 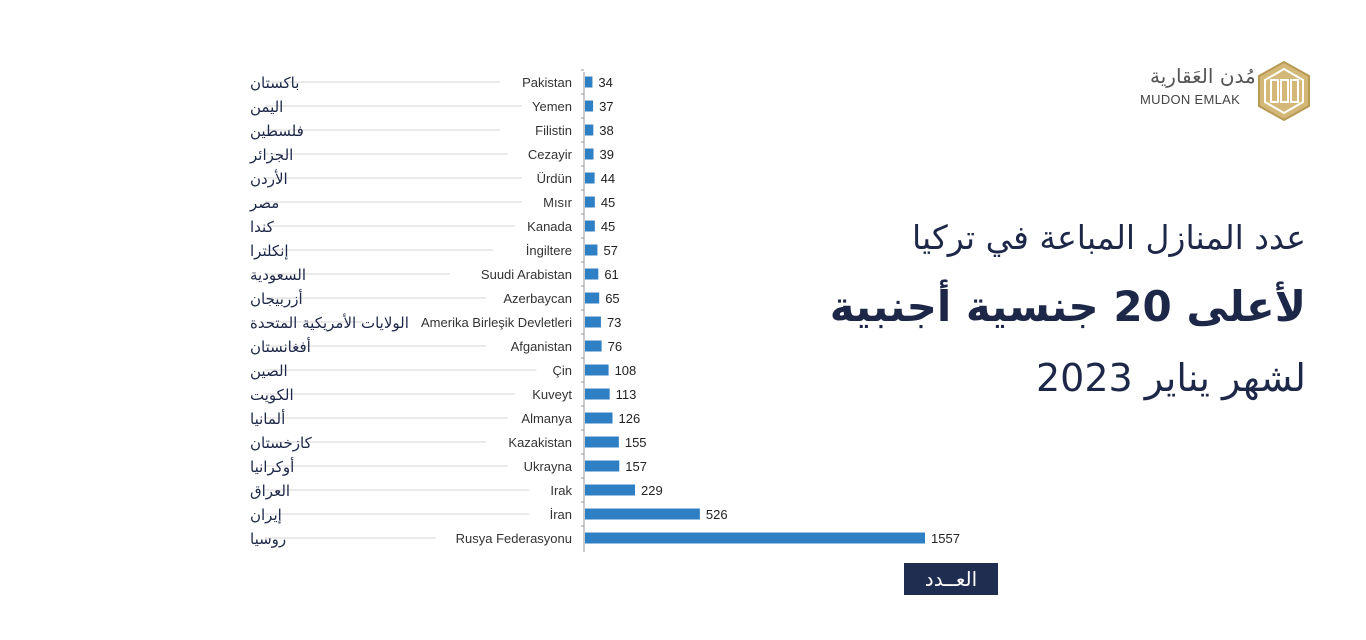 What do you see at coordinates (554, 178) in the screenshot?
I see `category-label: Ürdün` at bounding box center [554, 178].